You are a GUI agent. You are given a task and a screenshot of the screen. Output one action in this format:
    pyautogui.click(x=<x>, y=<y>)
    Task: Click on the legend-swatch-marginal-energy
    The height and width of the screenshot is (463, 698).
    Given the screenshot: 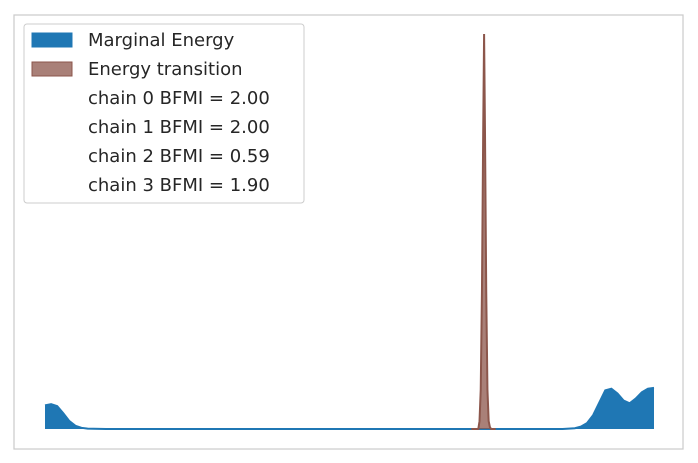 What is the action you would take?
    pyautogui.click(x=52, y=40)
    